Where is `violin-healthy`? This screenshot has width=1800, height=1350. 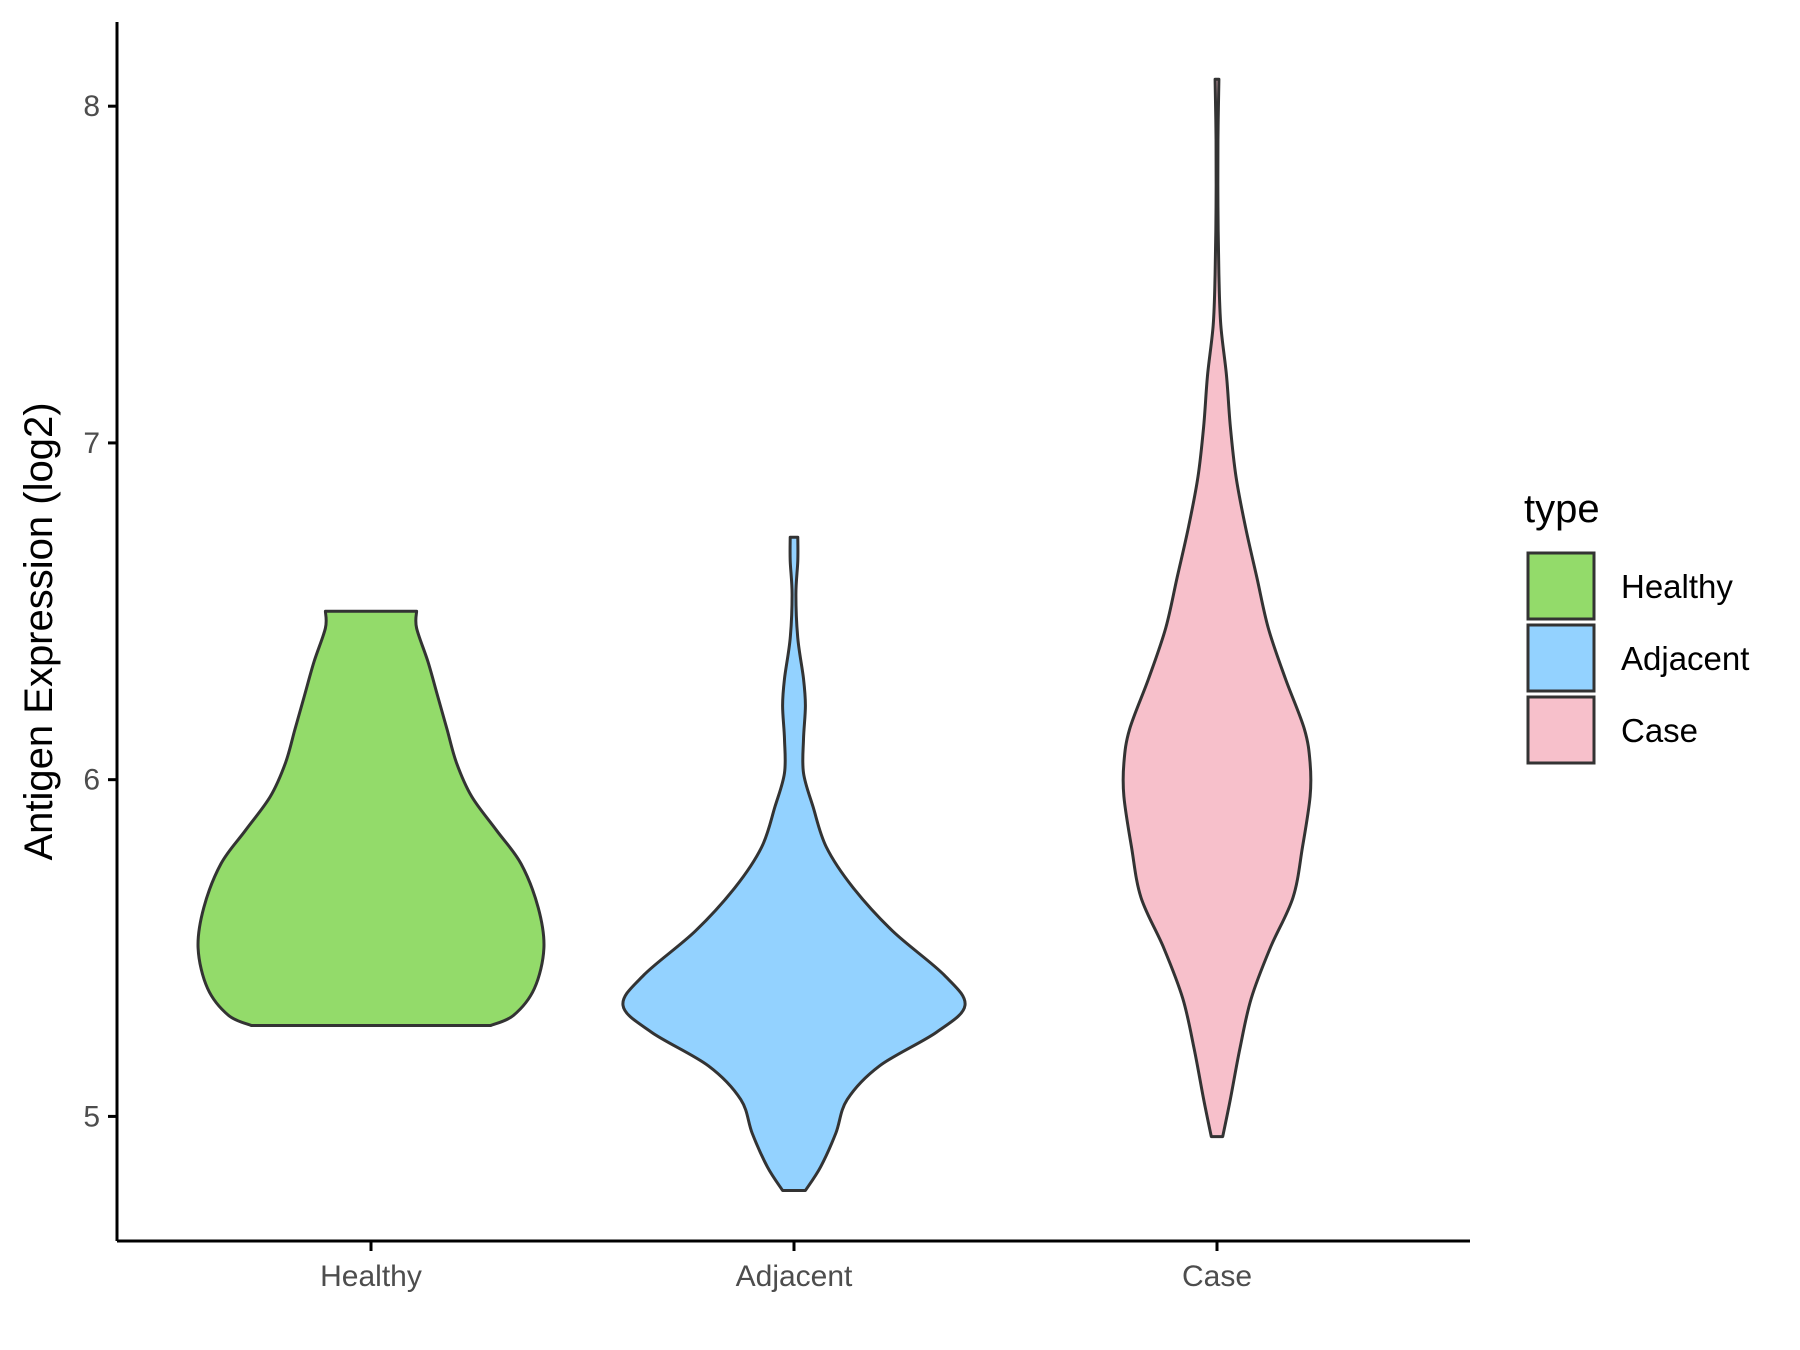
violin-healthy is located at coordinates (371, 818).